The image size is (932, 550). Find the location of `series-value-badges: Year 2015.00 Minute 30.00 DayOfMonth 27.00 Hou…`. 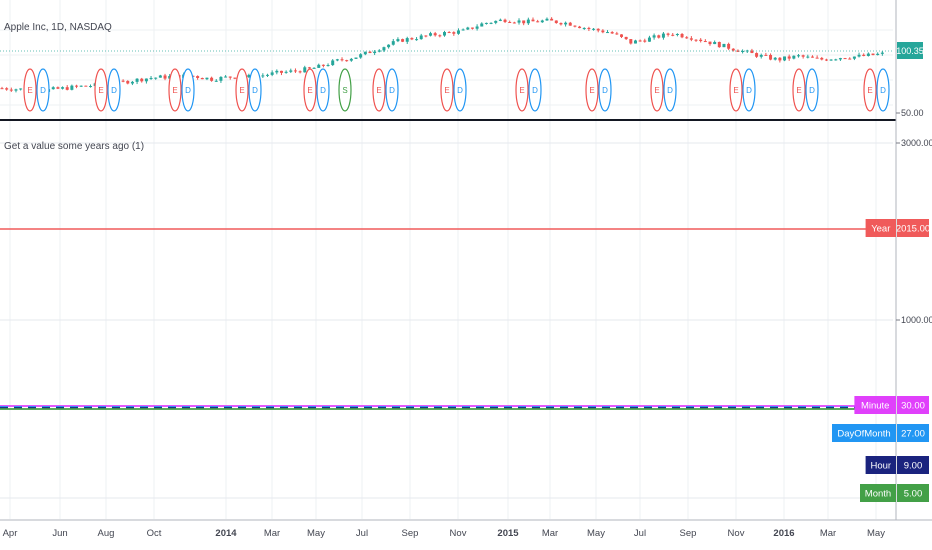

series-value-badges: Year 2015.00 Minute 30.00 DayOfMonth 27.00 Hou… is located at coordinates (881, 360).